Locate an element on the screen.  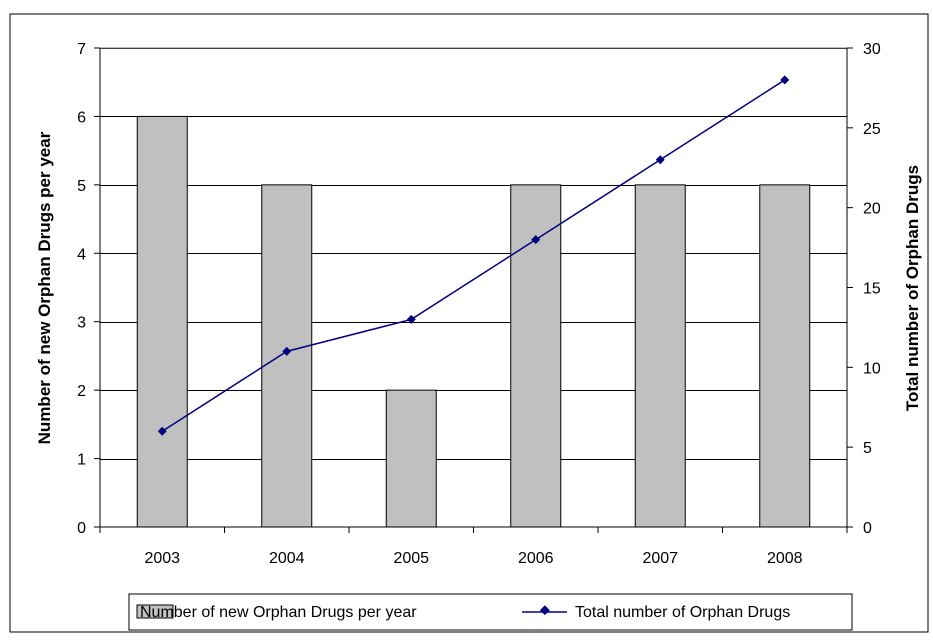
y-tick-left-label: 2 is located at coordinates (81, 391).